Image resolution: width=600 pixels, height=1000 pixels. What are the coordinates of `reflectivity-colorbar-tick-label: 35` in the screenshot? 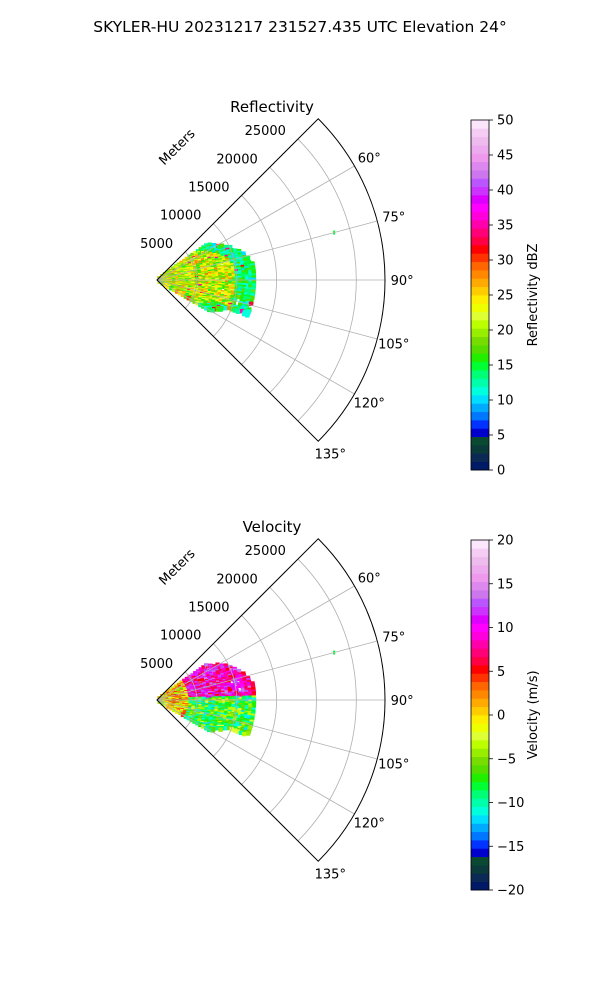 It's located at (505, 226).